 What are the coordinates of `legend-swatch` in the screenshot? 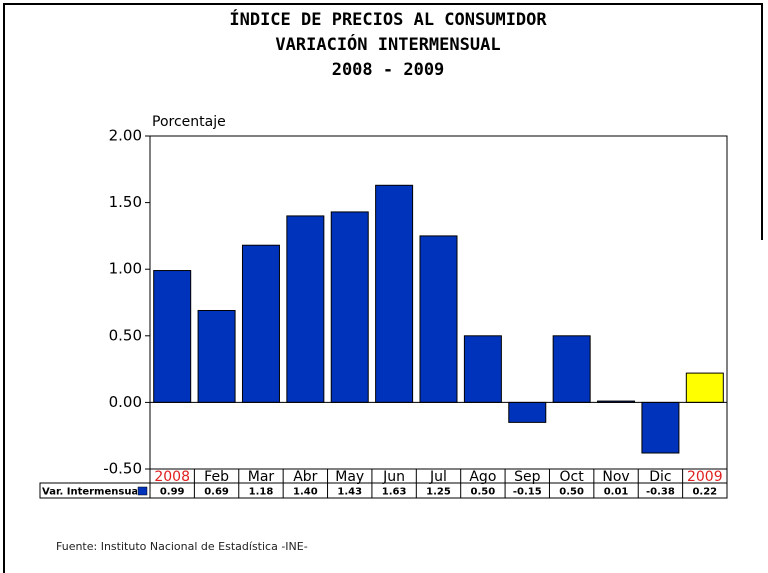 It's located at (142, 491).